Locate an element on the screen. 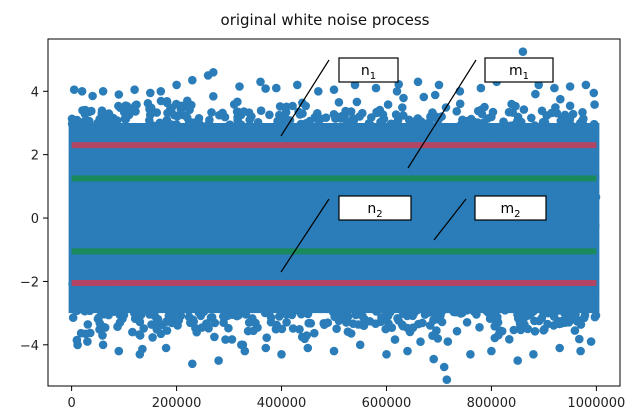 This screenshot has width=627, height=414. annotation-m2: m2 is located at coordinates (490, 218).